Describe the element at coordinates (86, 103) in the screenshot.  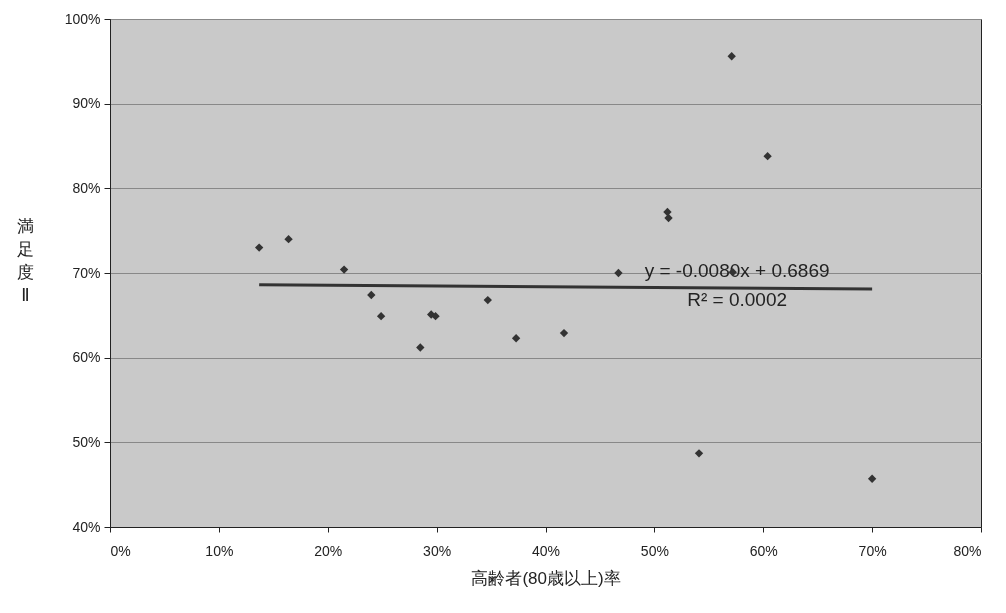
I see `y-tick-label: 90%` at that location.